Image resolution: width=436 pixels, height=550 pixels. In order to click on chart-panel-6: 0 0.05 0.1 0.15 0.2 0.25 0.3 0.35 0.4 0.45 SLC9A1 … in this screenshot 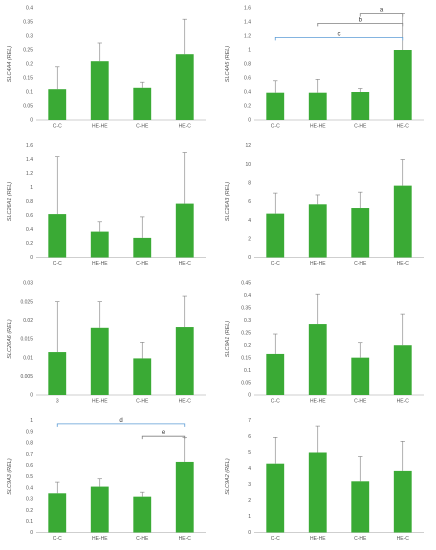, I will do `click(324, 343)`.